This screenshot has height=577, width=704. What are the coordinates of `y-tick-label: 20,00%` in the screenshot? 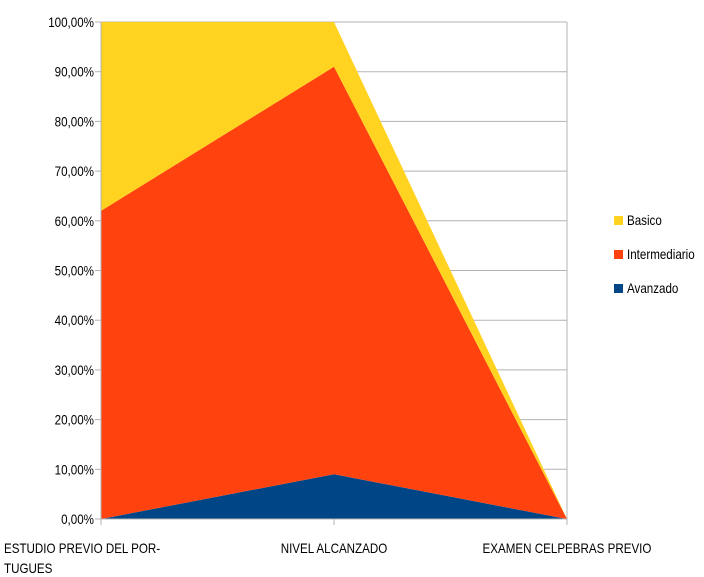 It's located at (74, 420).